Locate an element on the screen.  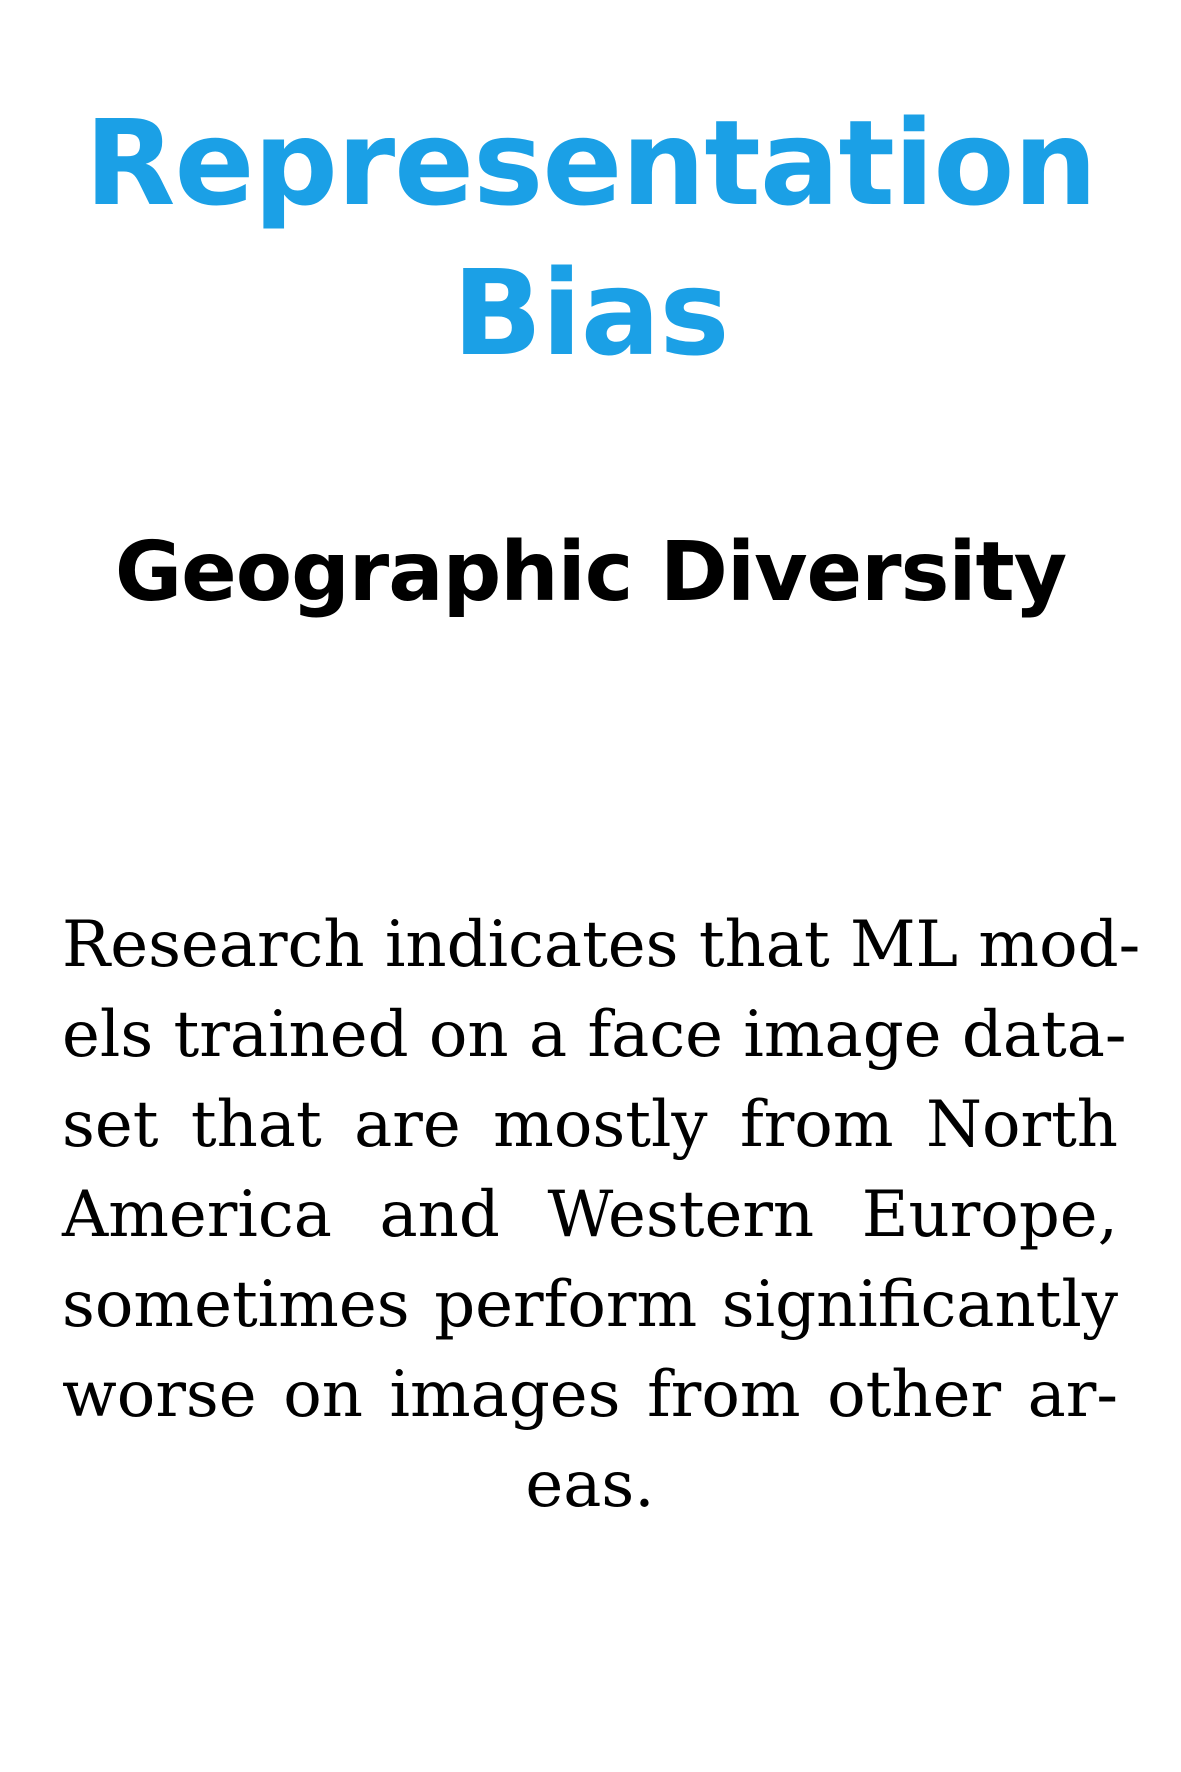
card-title-line-2: Bias is located at coordinates (590, 313).